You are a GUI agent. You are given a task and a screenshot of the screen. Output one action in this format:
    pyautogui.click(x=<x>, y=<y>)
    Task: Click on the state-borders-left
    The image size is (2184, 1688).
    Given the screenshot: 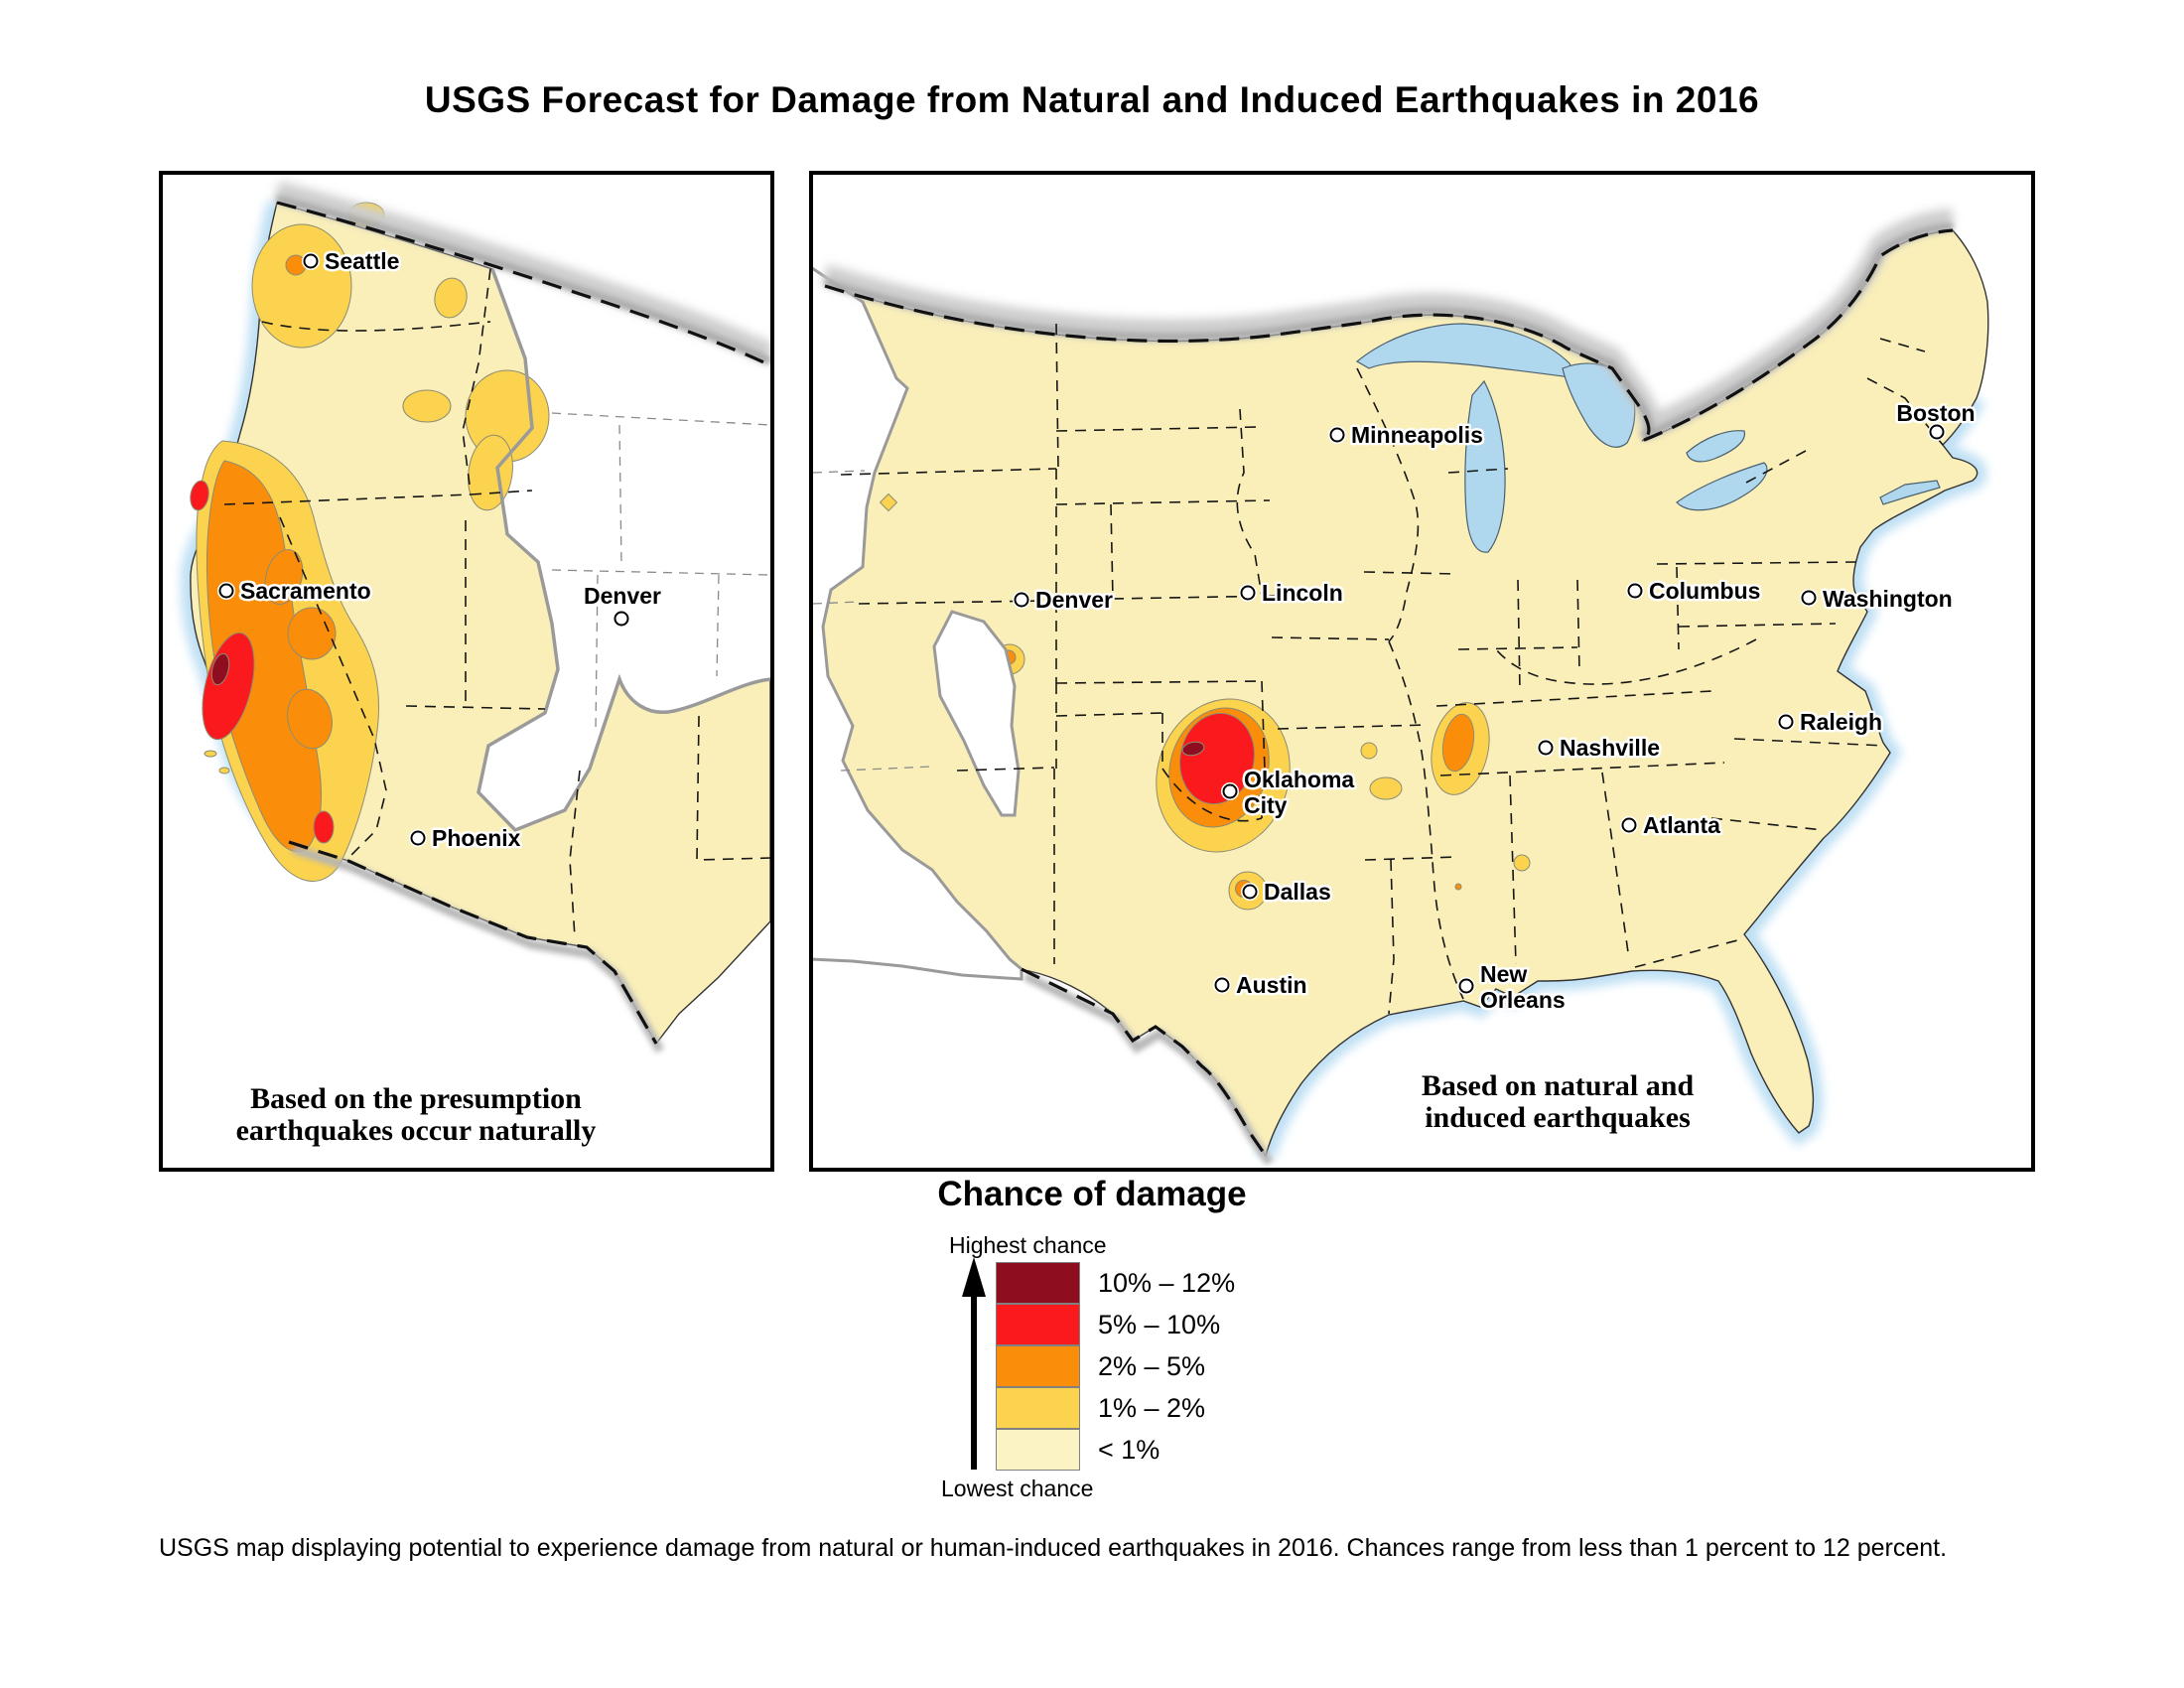 What is the action you would take?
    pyautogui.click(x=496, y=603)
    